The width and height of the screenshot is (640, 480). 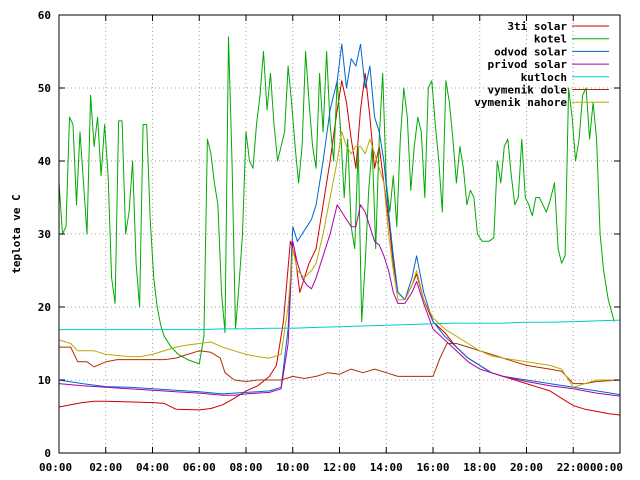 What do you see at coordinates (292, 467) in the screenshot?
I see `x-tick-label: 10:00` at bounding box center [292, 467].